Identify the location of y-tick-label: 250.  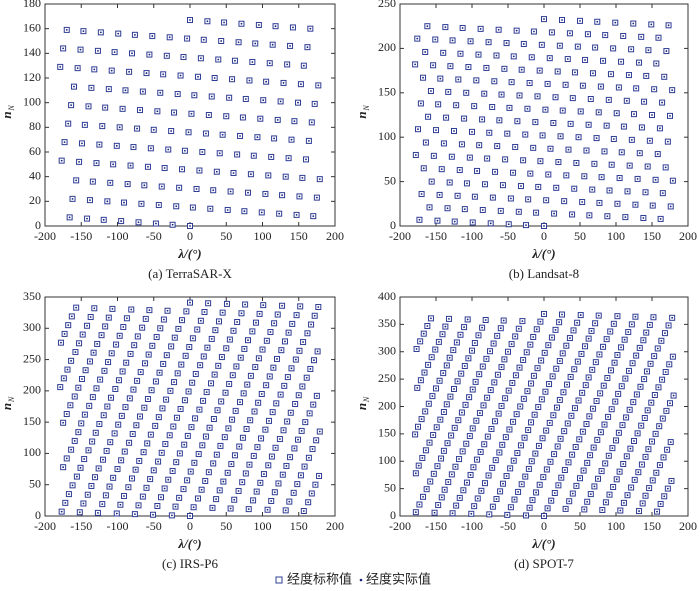
(32, 358).